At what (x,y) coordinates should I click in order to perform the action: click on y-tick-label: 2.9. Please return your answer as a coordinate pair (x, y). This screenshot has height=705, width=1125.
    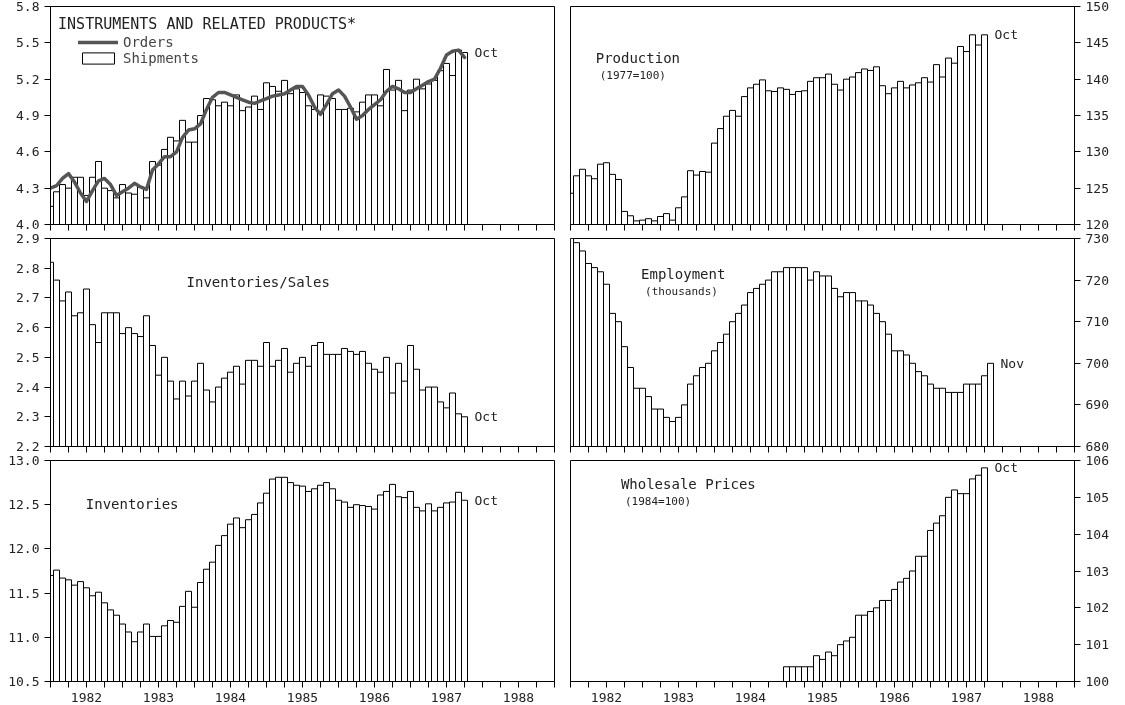
    Looking at the image, I should click on (28, 238).